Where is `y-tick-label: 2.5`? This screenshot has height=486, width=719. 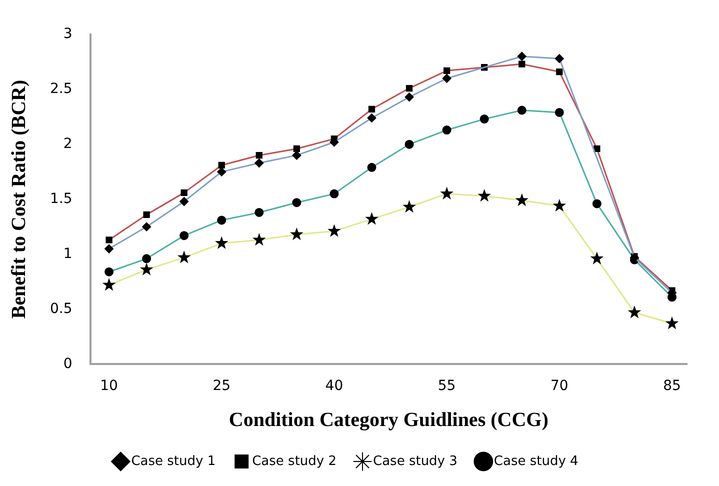
y-tick-label: 2.5 is located at coordinates (61, 89).